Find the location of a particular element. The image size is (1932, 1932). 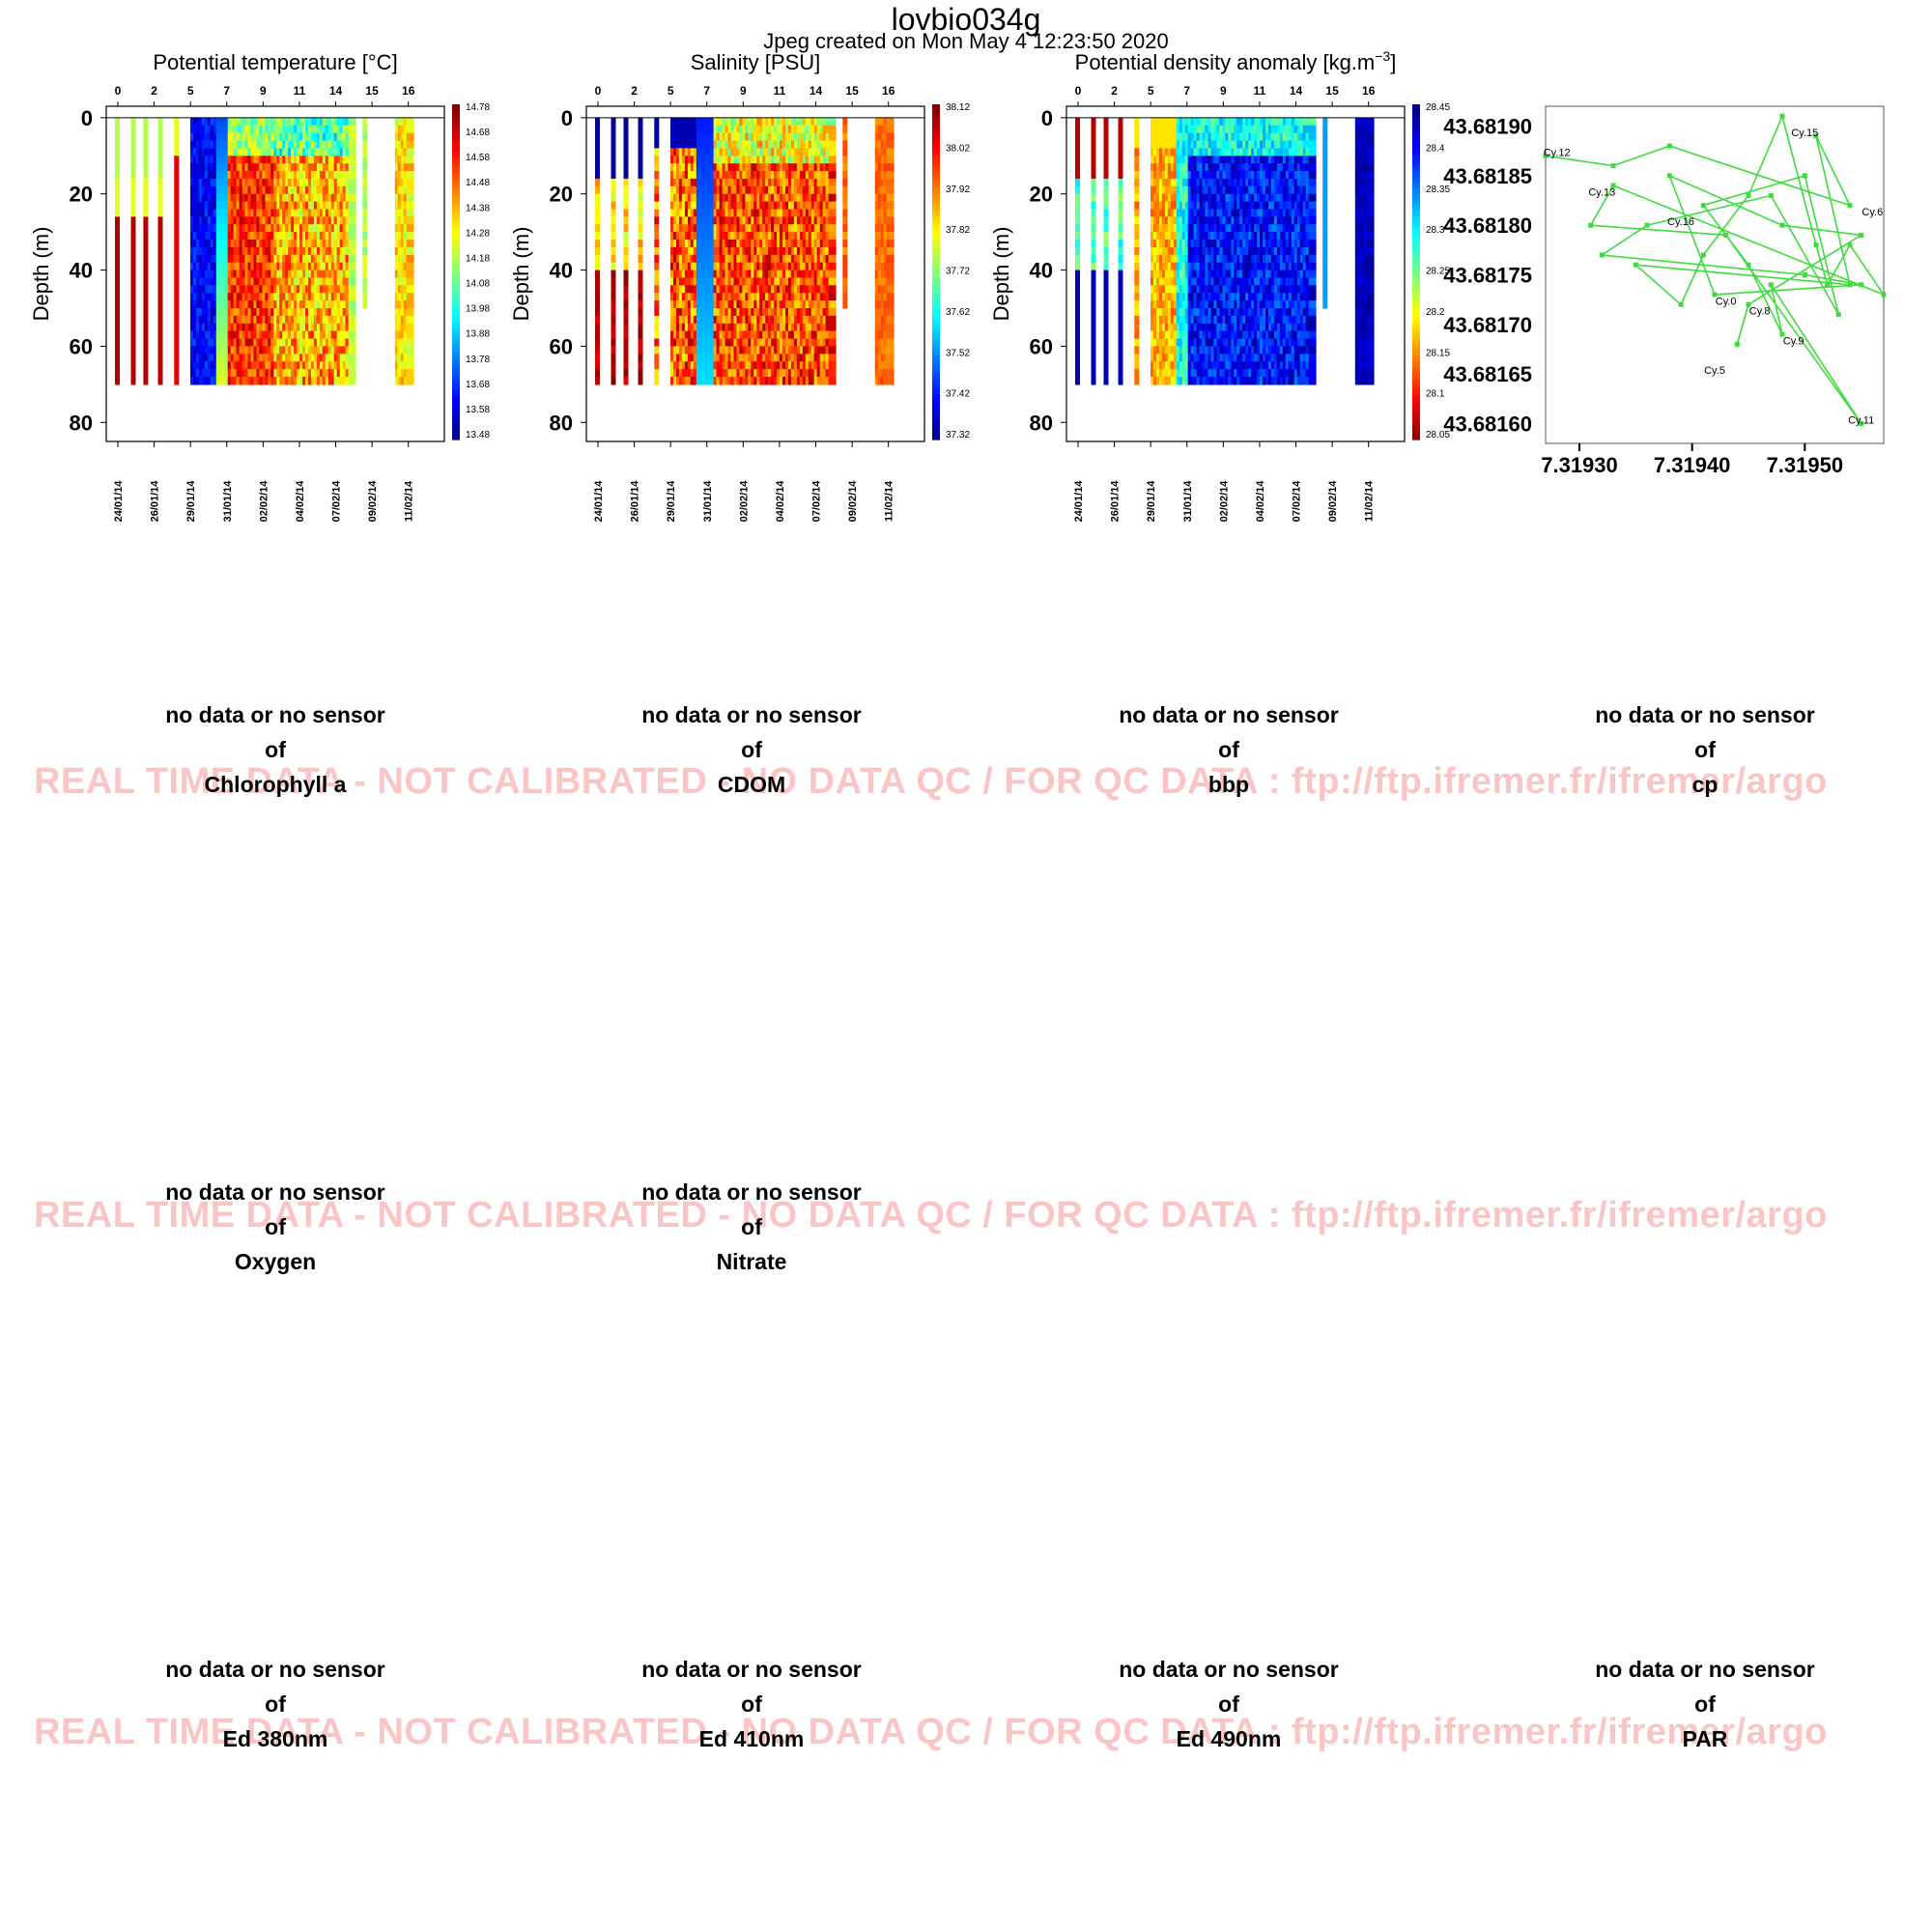

date-tick-label: 29/01/14 is located at coordinates (191, 502).